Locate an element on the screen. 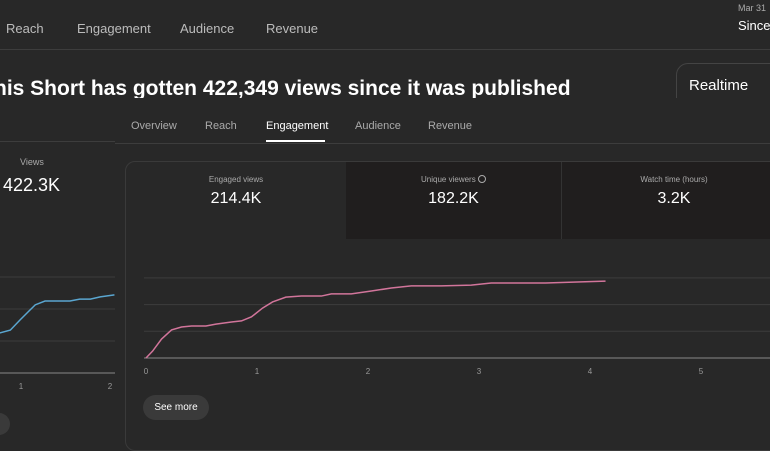 This screenshot has height=451, width=770. active-tab-indicator is located at coordinates (295, 141).